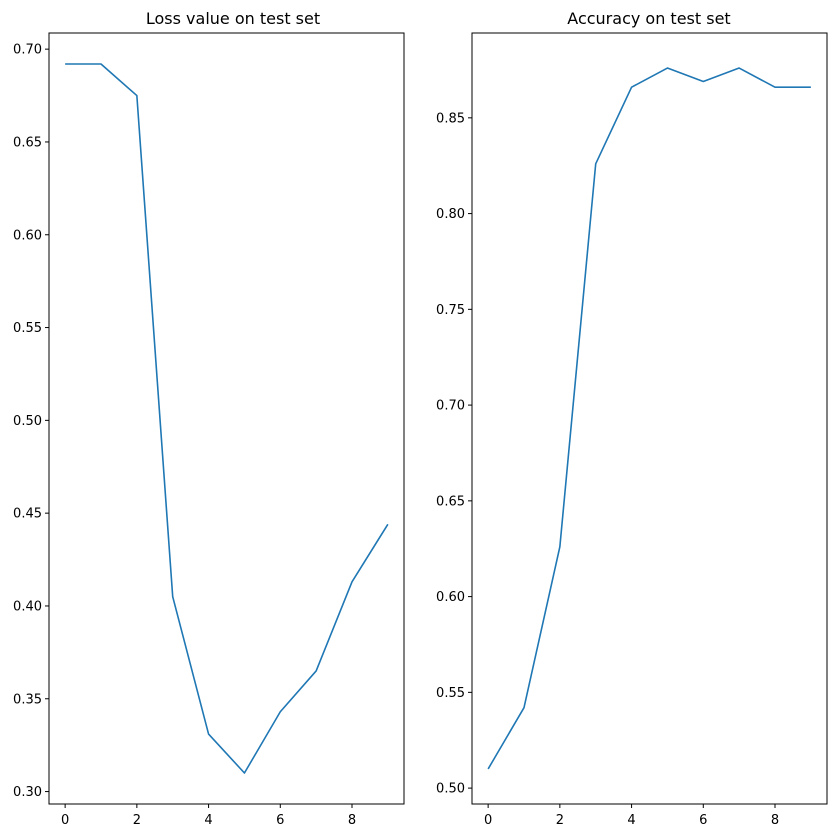 Image resolution: width=835 pixels, height=836 pixels. What do you see at coordinates (233, 18) in the screenshot?
I see `chart-title: Loss value on test set` at bounding box center [233, 18].